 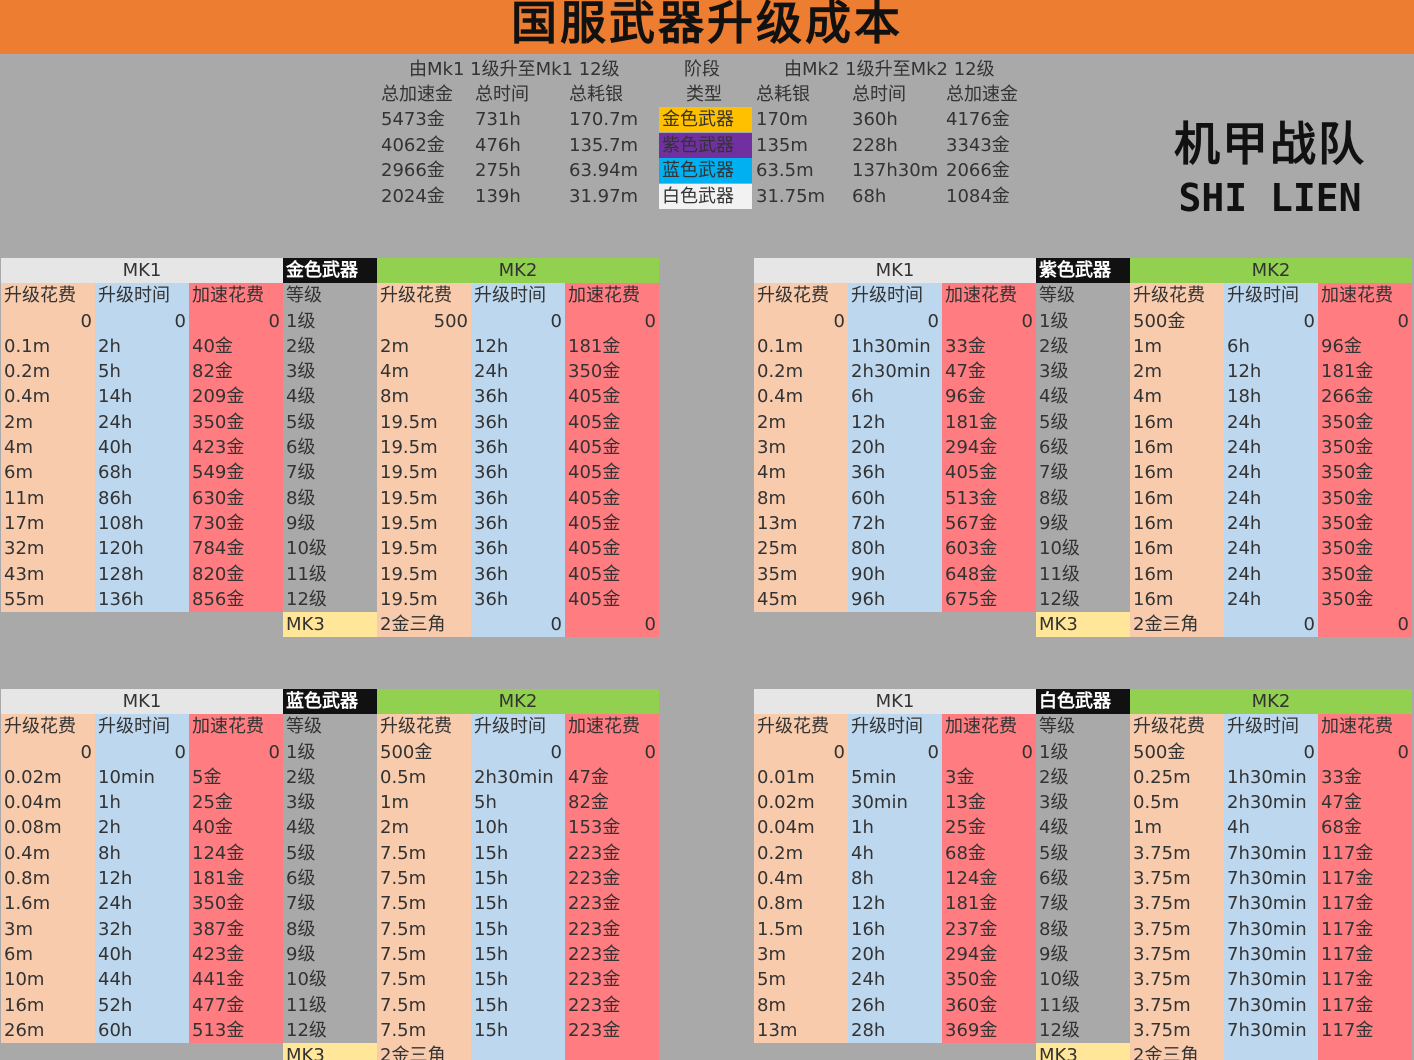 I want to click on table-cell: 181金, so click(x=989, y=422).